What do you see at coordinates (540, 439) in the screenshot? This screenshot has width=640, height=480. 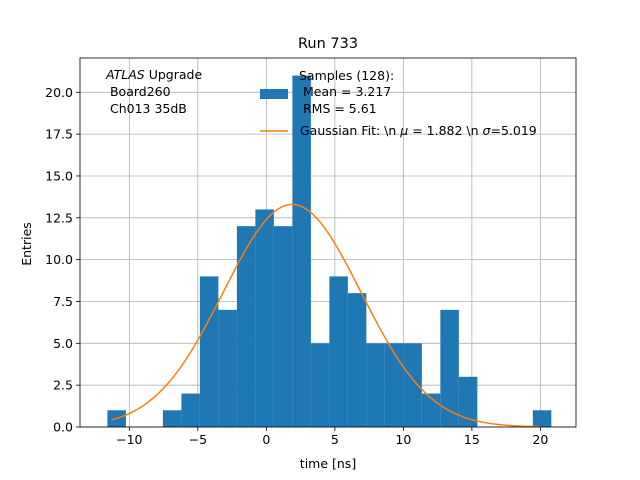 I see `x-tick-label: 20` at bounding box center [540, 439].